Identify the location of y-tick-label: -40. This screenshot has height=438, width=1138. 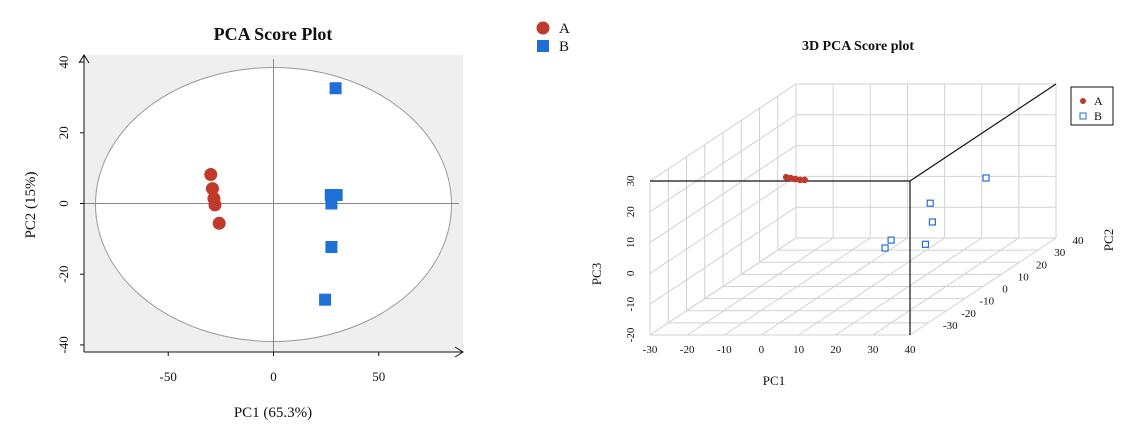
(63, 344).